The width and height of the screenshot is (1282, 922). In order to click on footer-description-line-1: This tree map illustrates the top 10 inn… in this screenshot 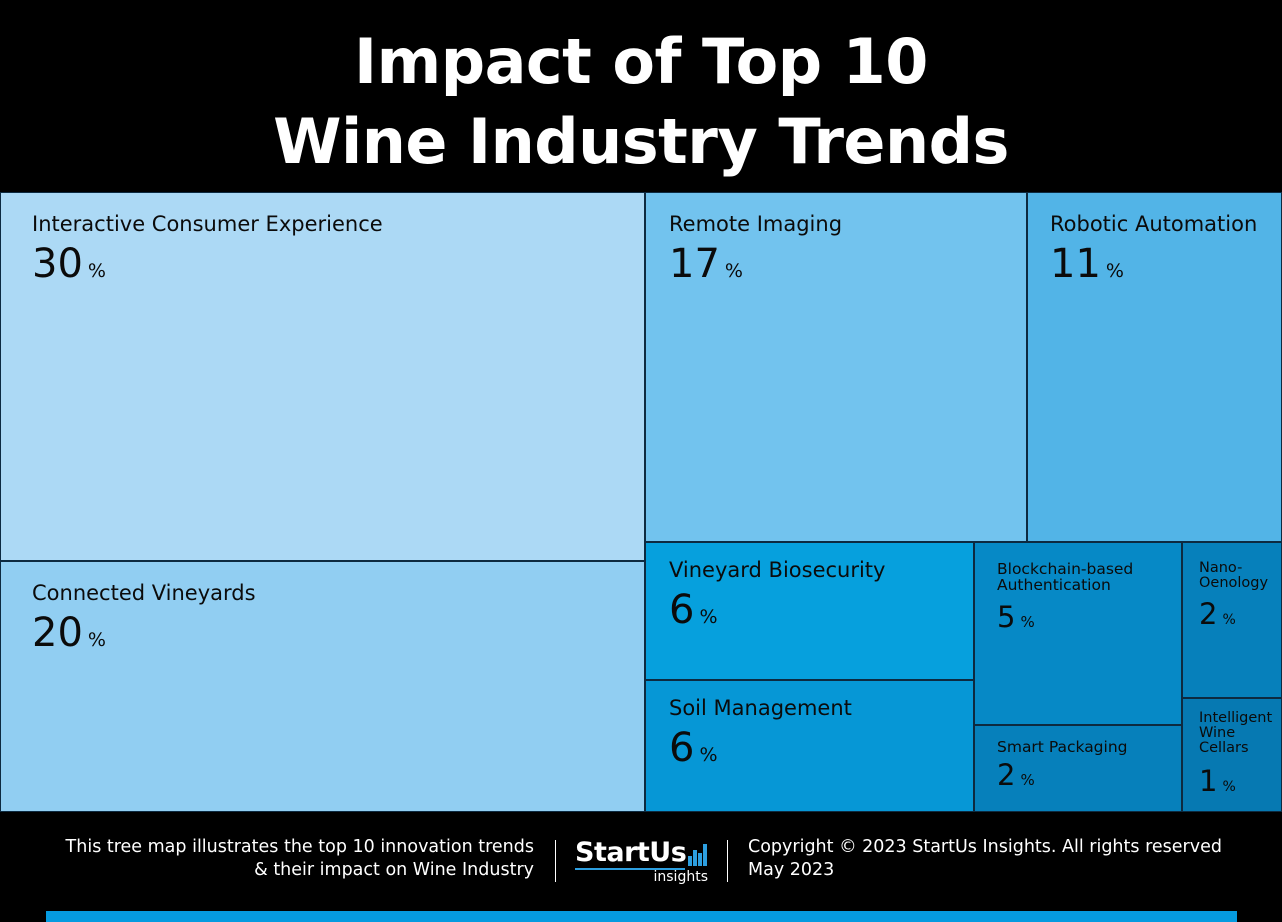, I will do `click(299, 847)`.